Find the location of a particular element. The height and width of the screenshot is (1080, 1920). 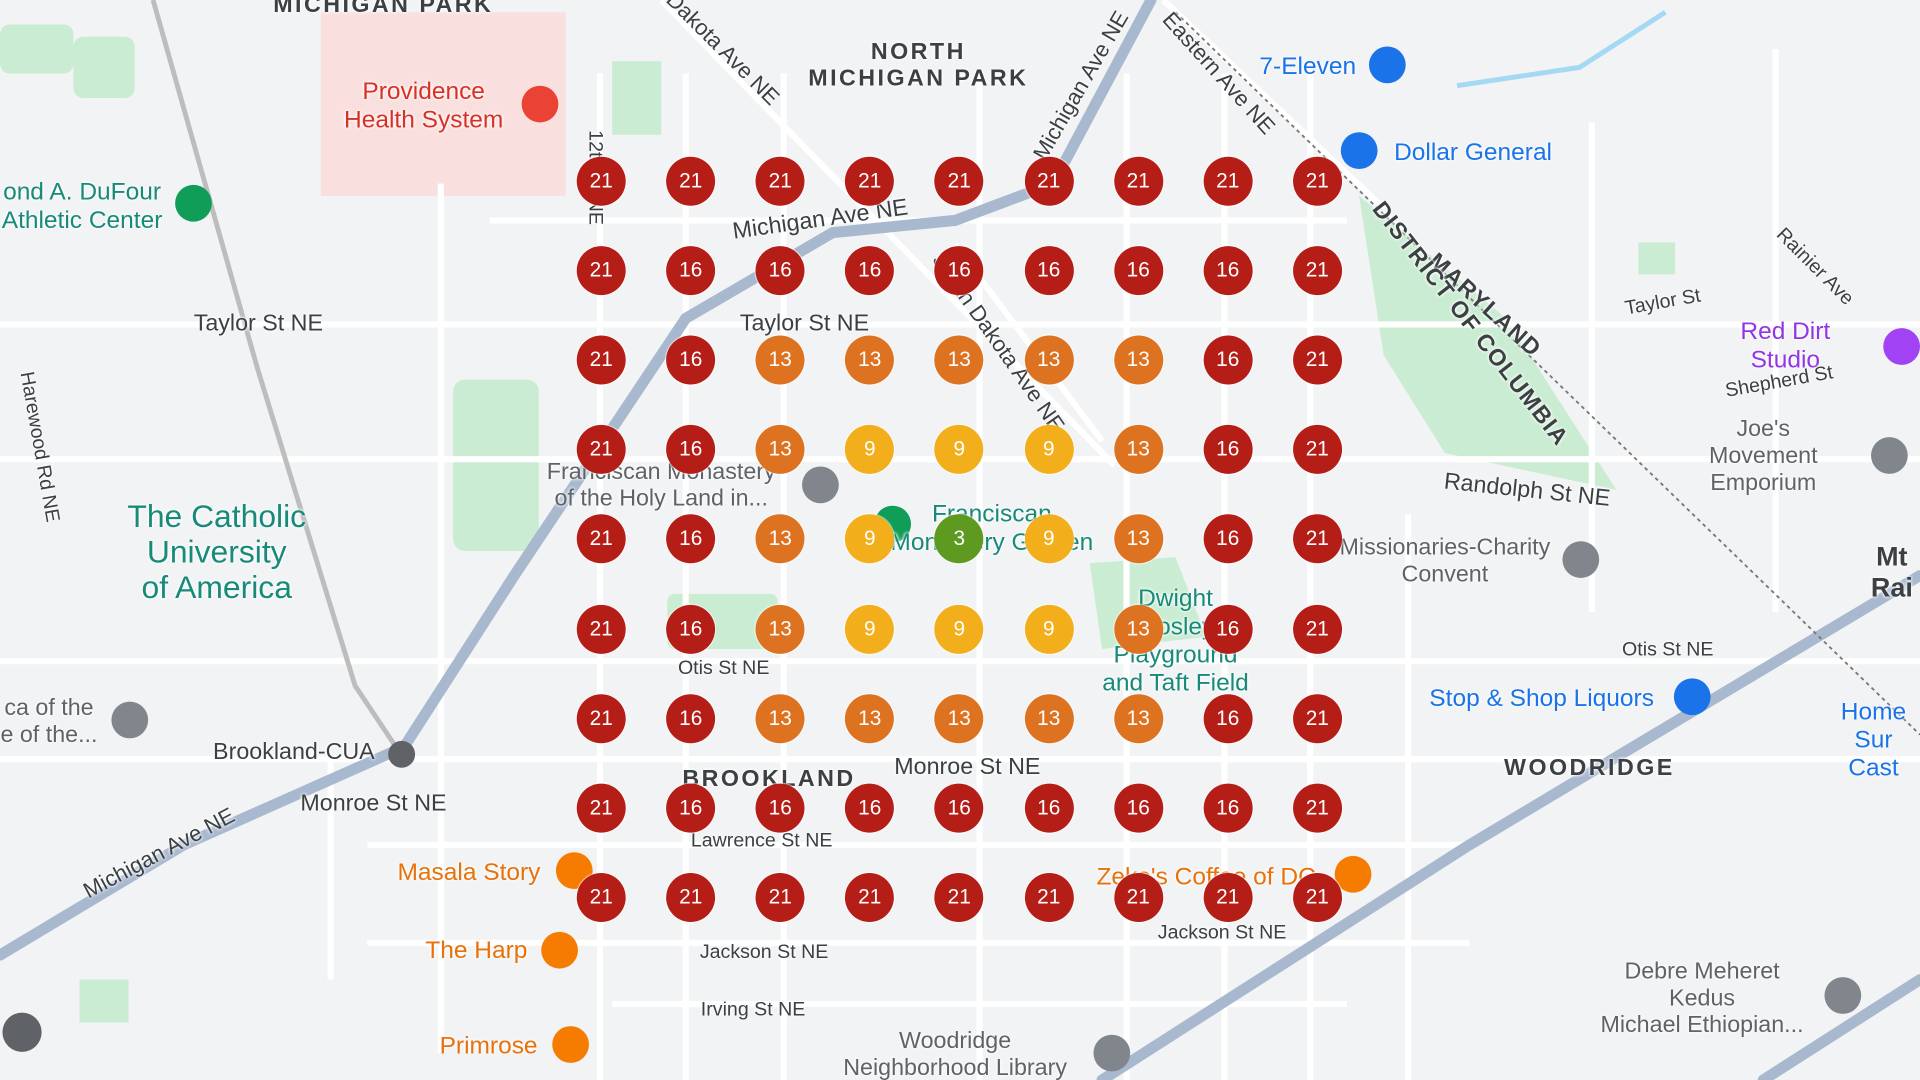

map-label: The Catholic University of America is located at coordinates (217, 551).